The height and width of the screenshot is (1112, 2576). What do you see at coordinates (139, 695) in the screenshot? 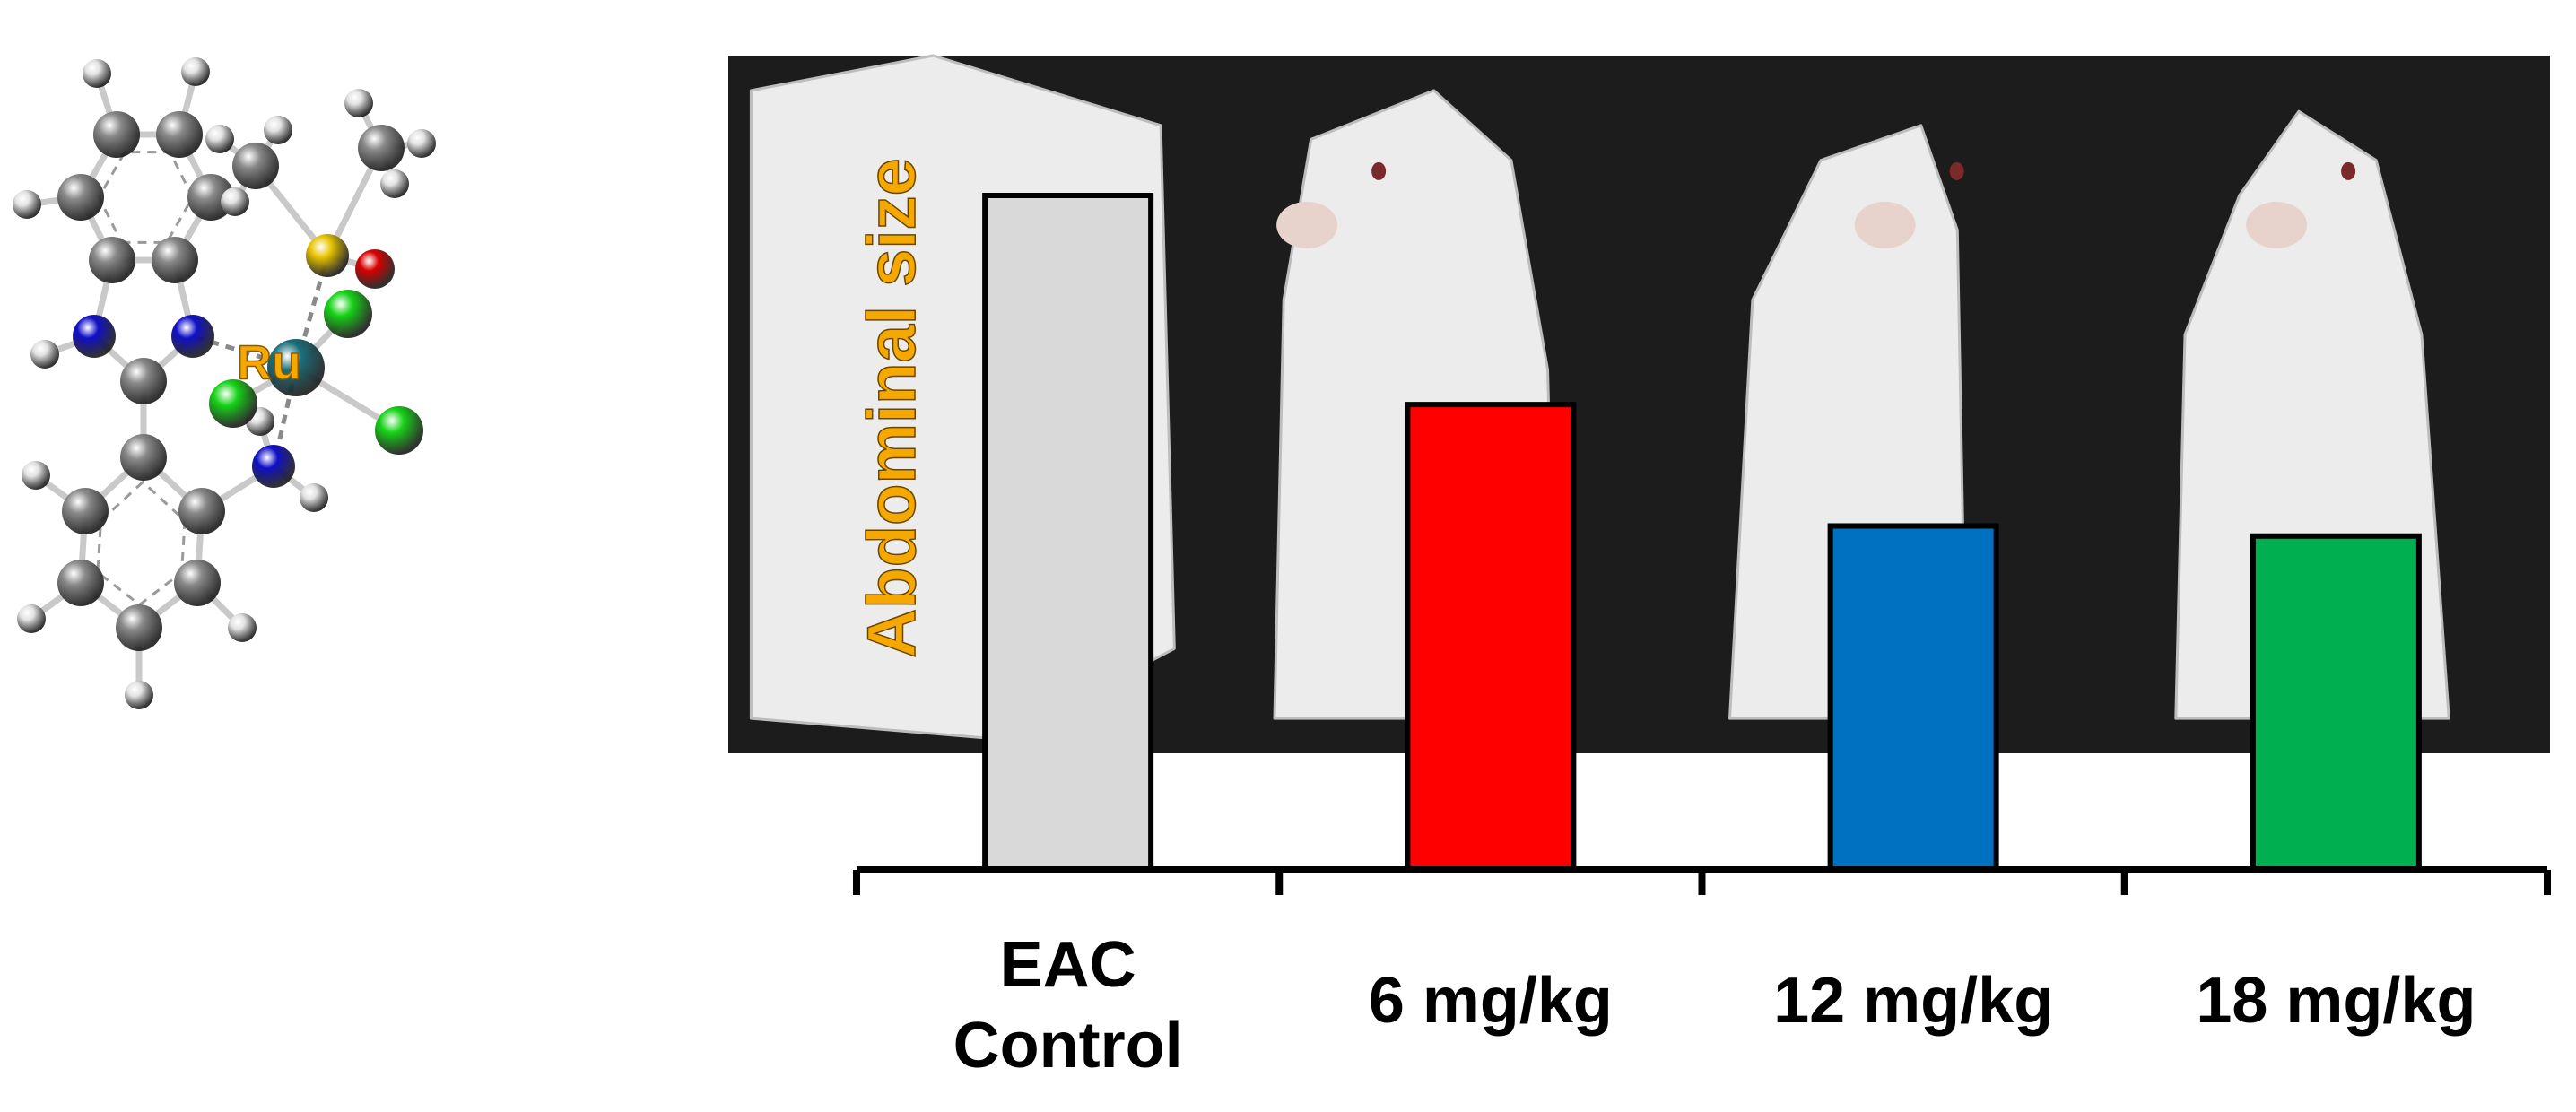
I see `atom-hydrogen-h13` at bounding box center [139, 695].